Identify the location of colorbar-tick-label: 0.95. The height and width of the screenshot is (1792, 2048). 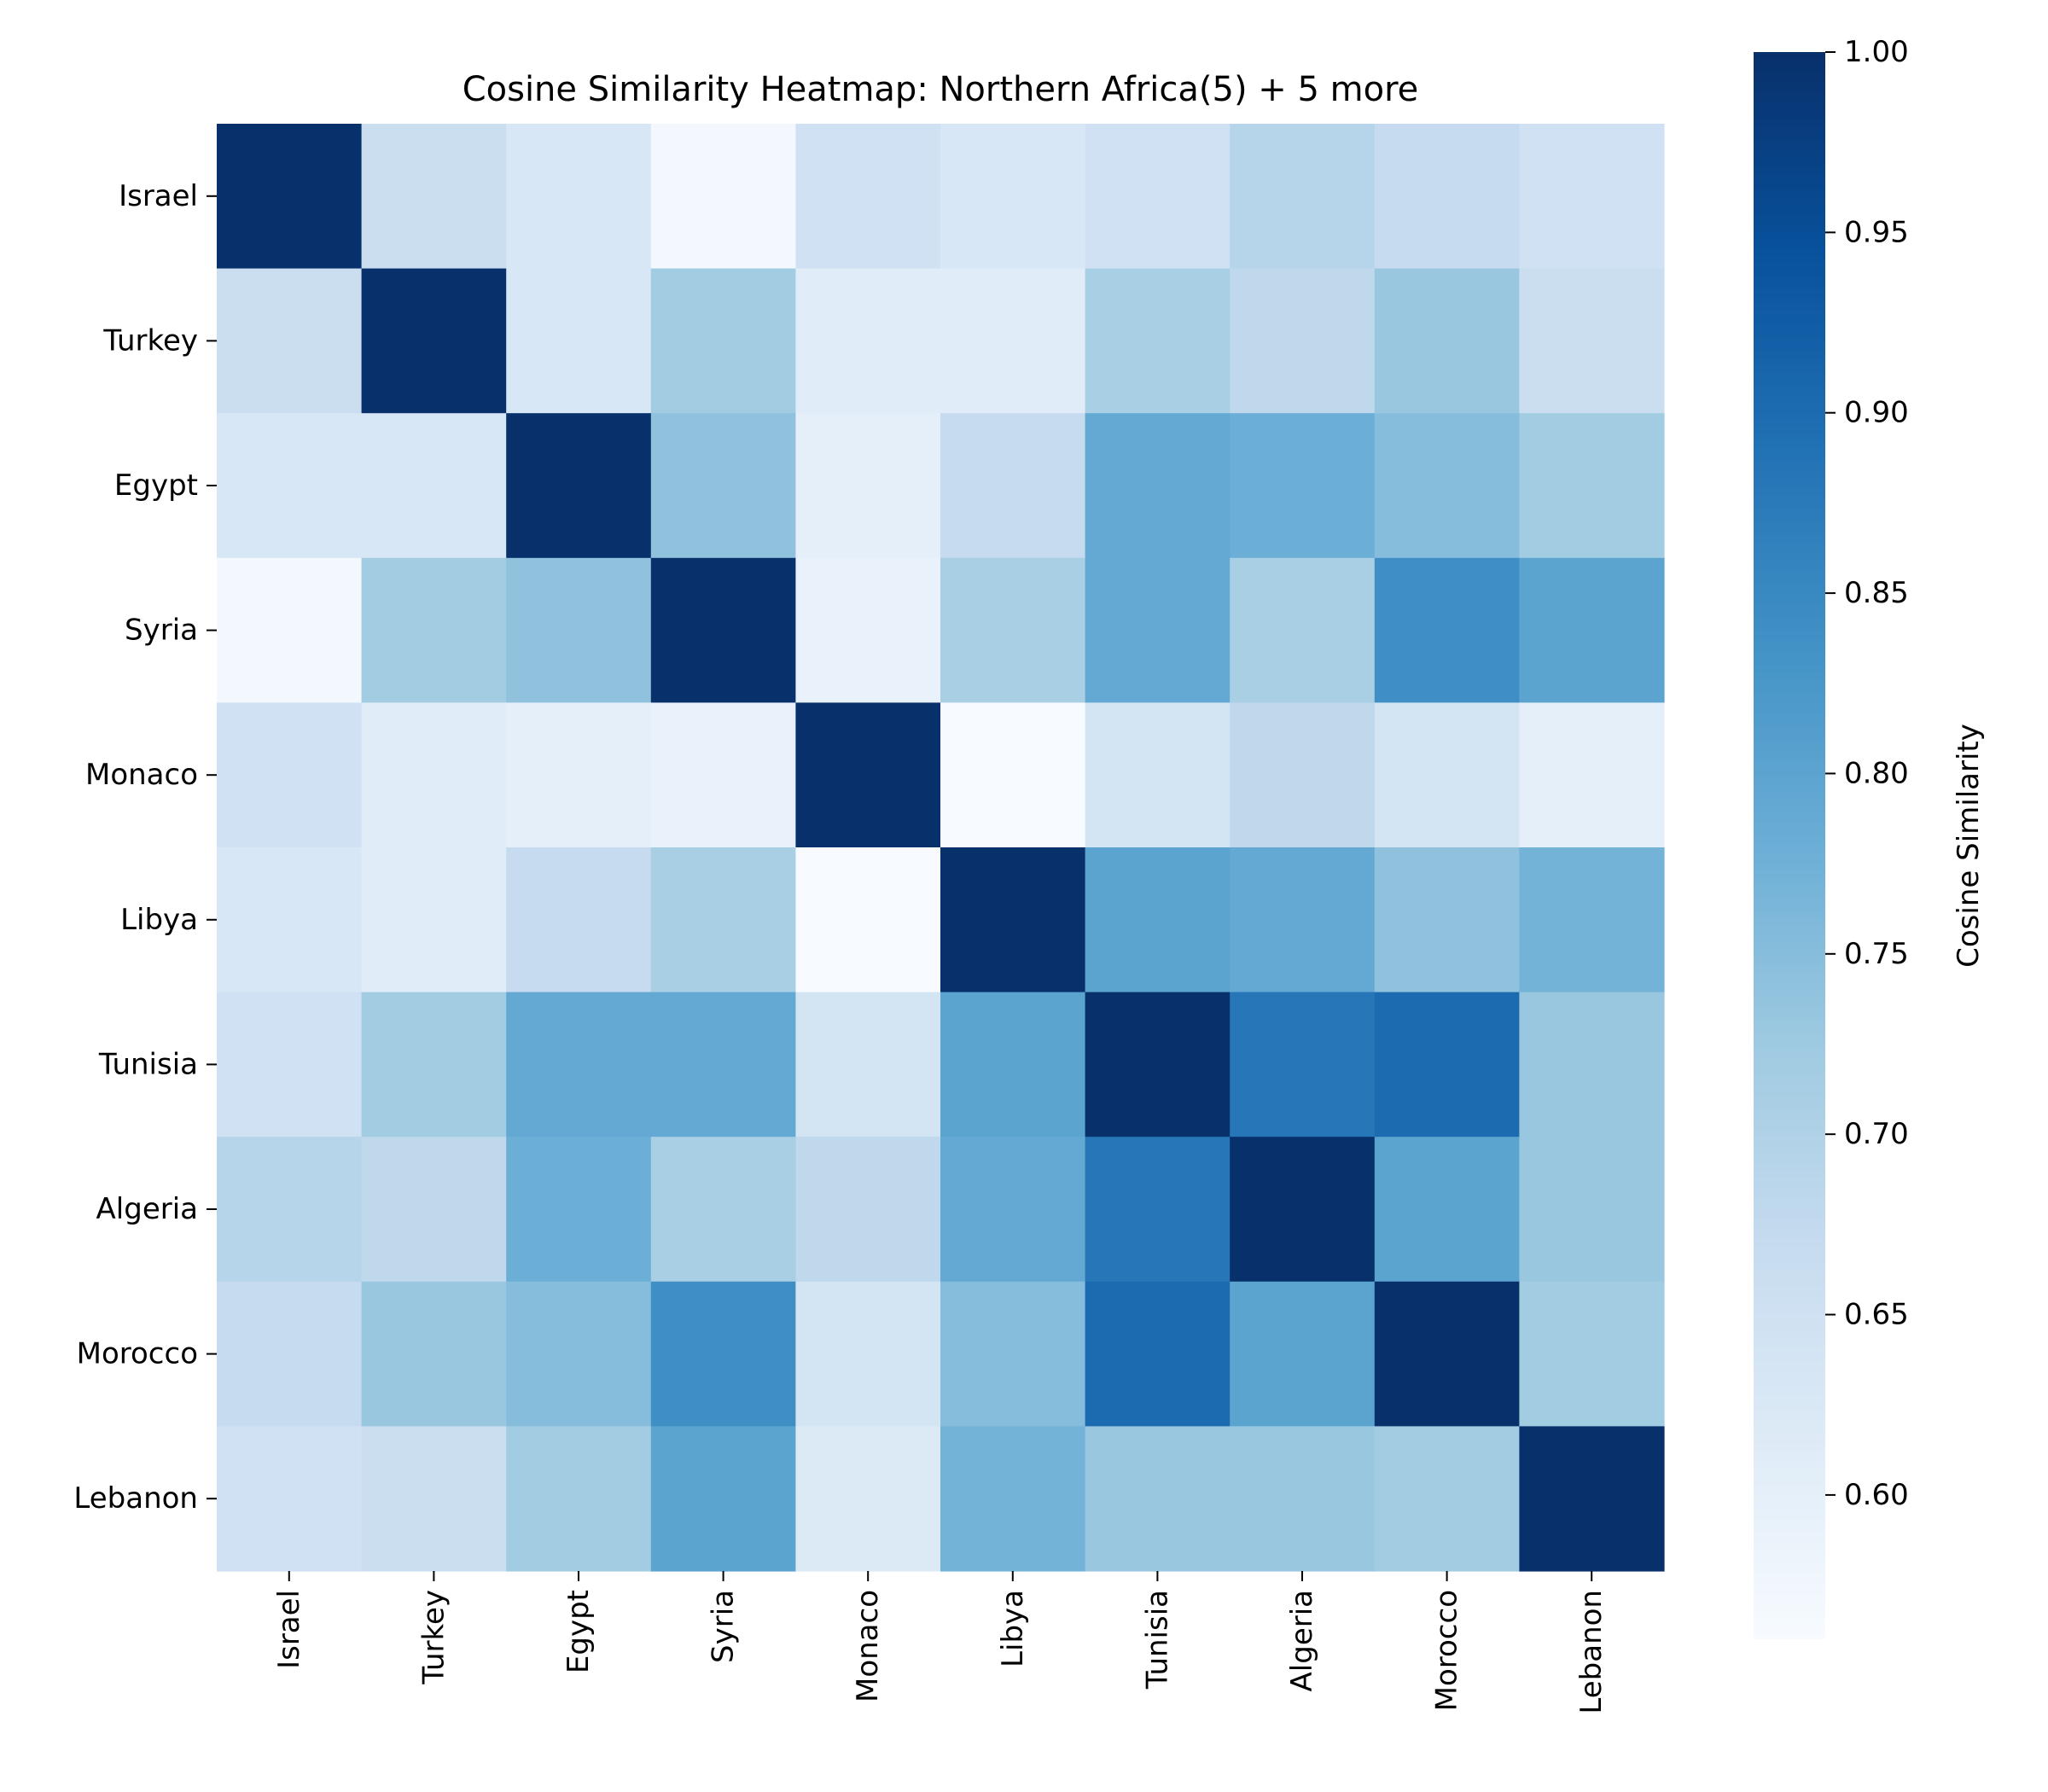
(1877, 232).